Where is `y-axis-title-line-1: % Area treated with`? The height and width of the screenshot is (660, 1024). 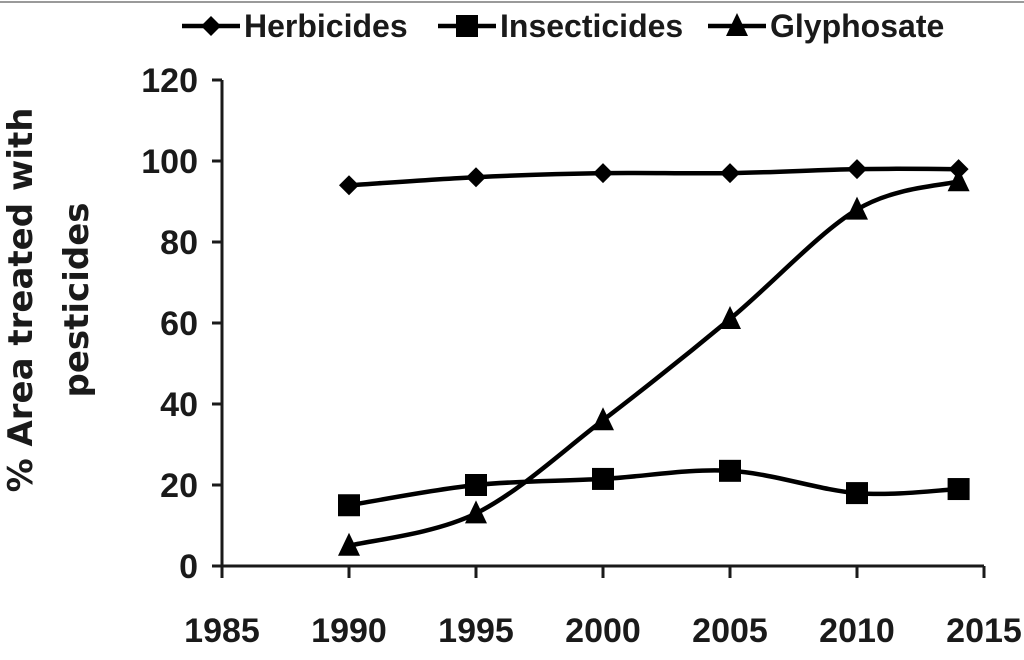
y-axis-title-line-1: % Area treated with is located at coordinates (21, 300).